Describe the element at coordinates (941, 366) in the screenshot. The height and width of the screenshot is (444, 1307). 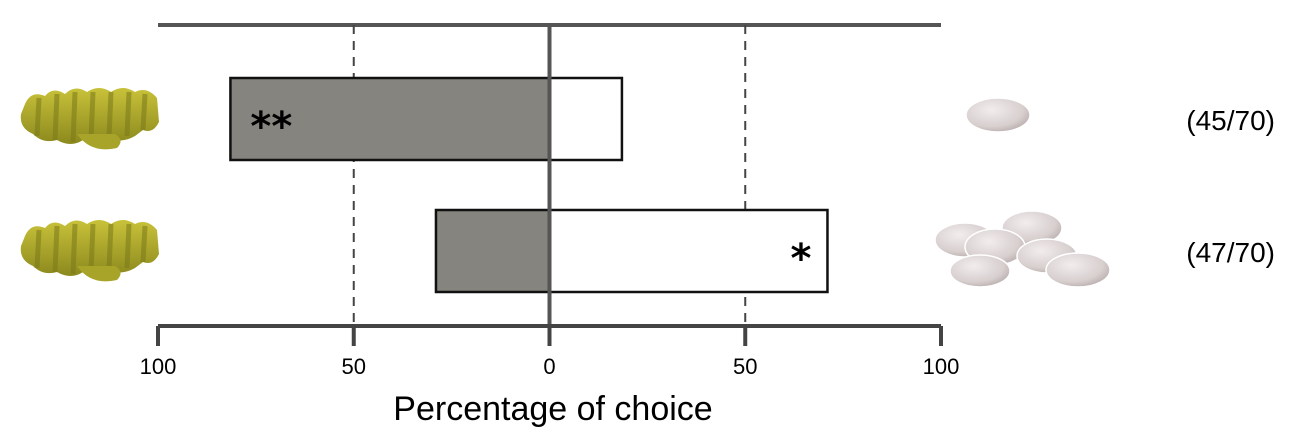
I see `x-tick-label-4: 100` at that location.